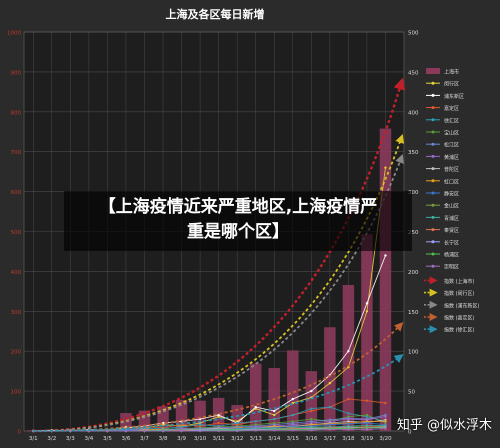 Image resolution: width=500 pixels, height=448 pixels. Describe the element at coordinates (16, 353) in the screenshot. I see `left-tick-label: 200` at that location.